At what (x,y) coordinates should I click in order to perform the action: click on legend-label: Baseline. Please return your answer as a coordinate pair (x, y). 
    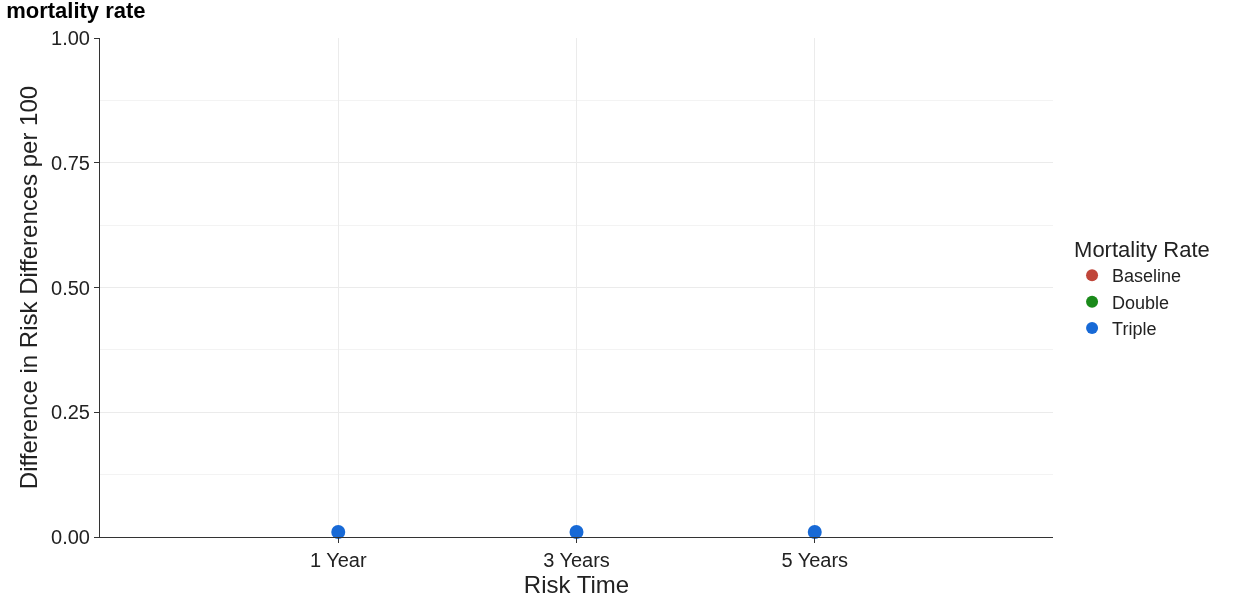
    Looking at the image, I should click on (1147, 276).